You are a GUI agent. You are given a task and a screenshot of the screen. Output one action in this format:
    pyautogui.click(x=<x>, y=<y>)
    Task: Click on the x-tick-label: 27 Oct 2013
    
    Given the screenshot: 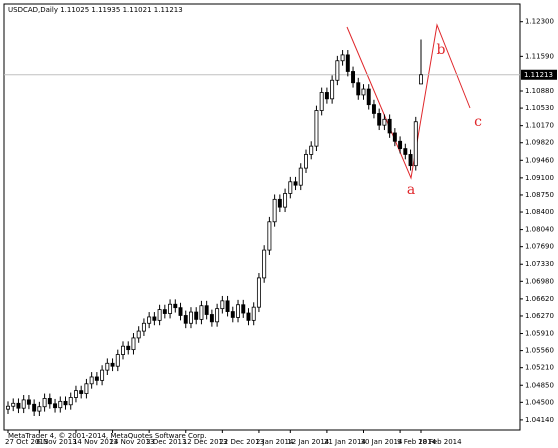 What is the action you would take?
    pyautogui.click(x=26, y=442)
    